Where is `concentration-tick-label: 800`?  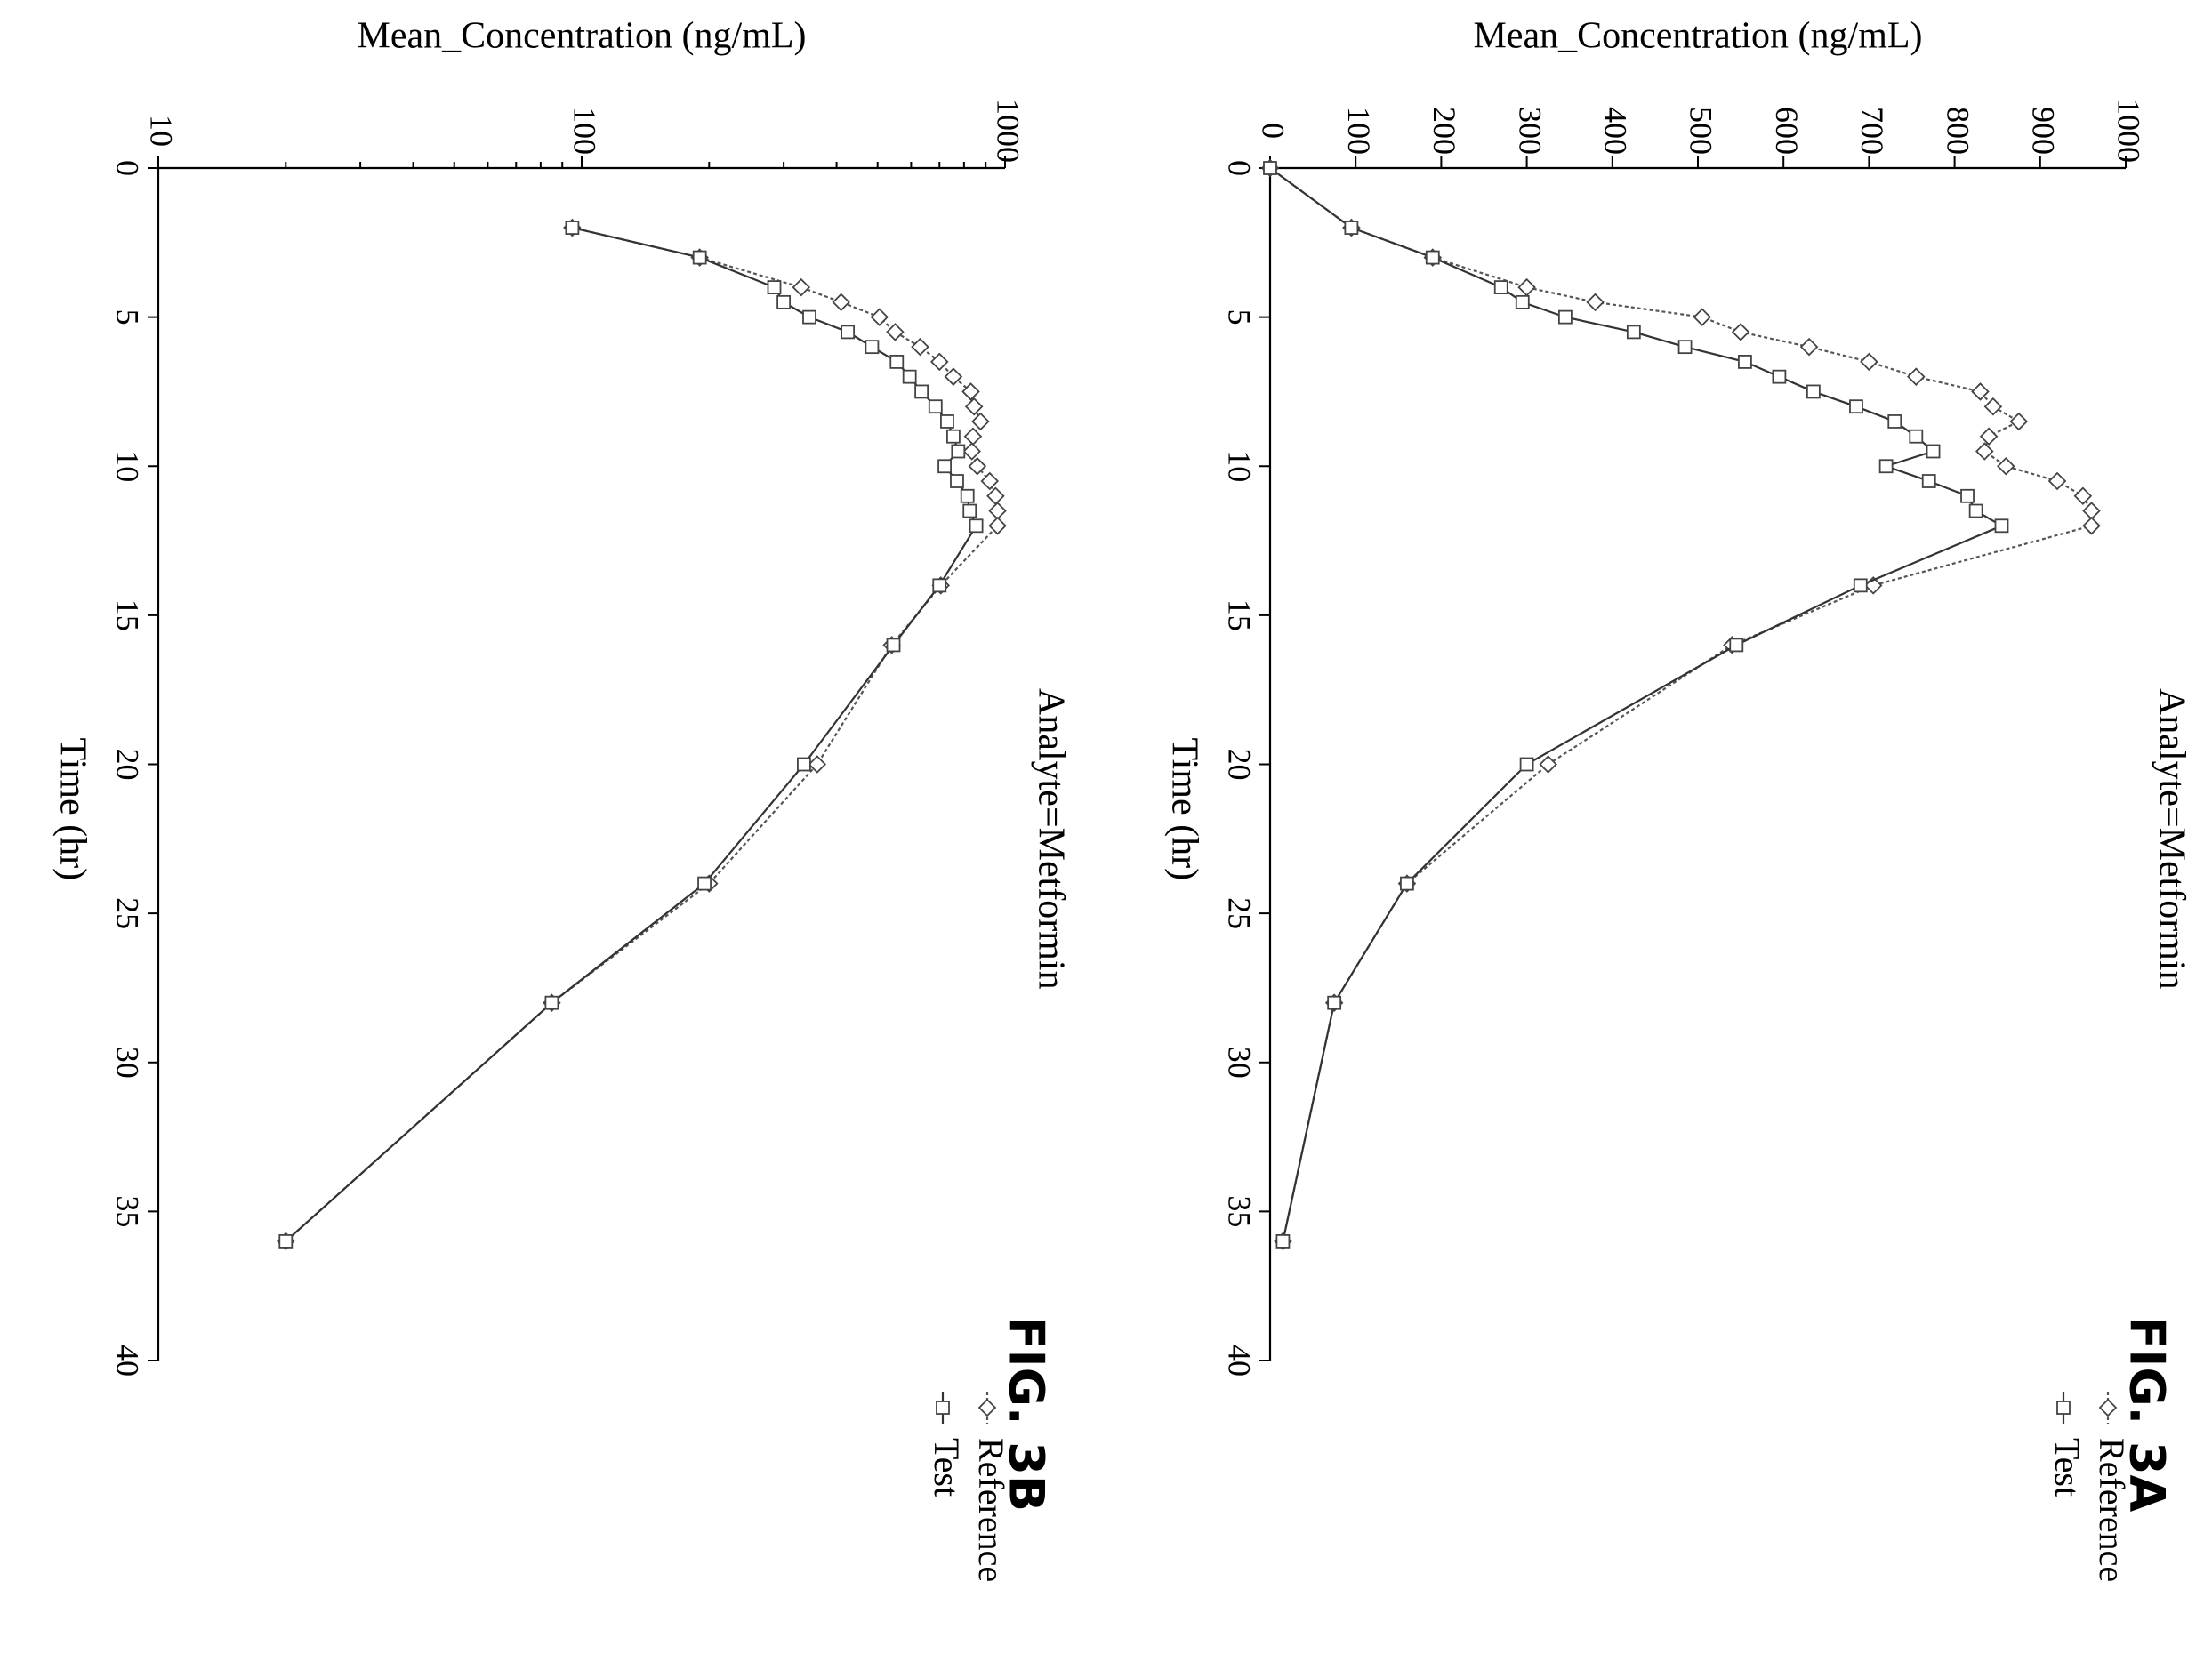 concentration-tick-label: 800 is located at coordinates (1957, 131).